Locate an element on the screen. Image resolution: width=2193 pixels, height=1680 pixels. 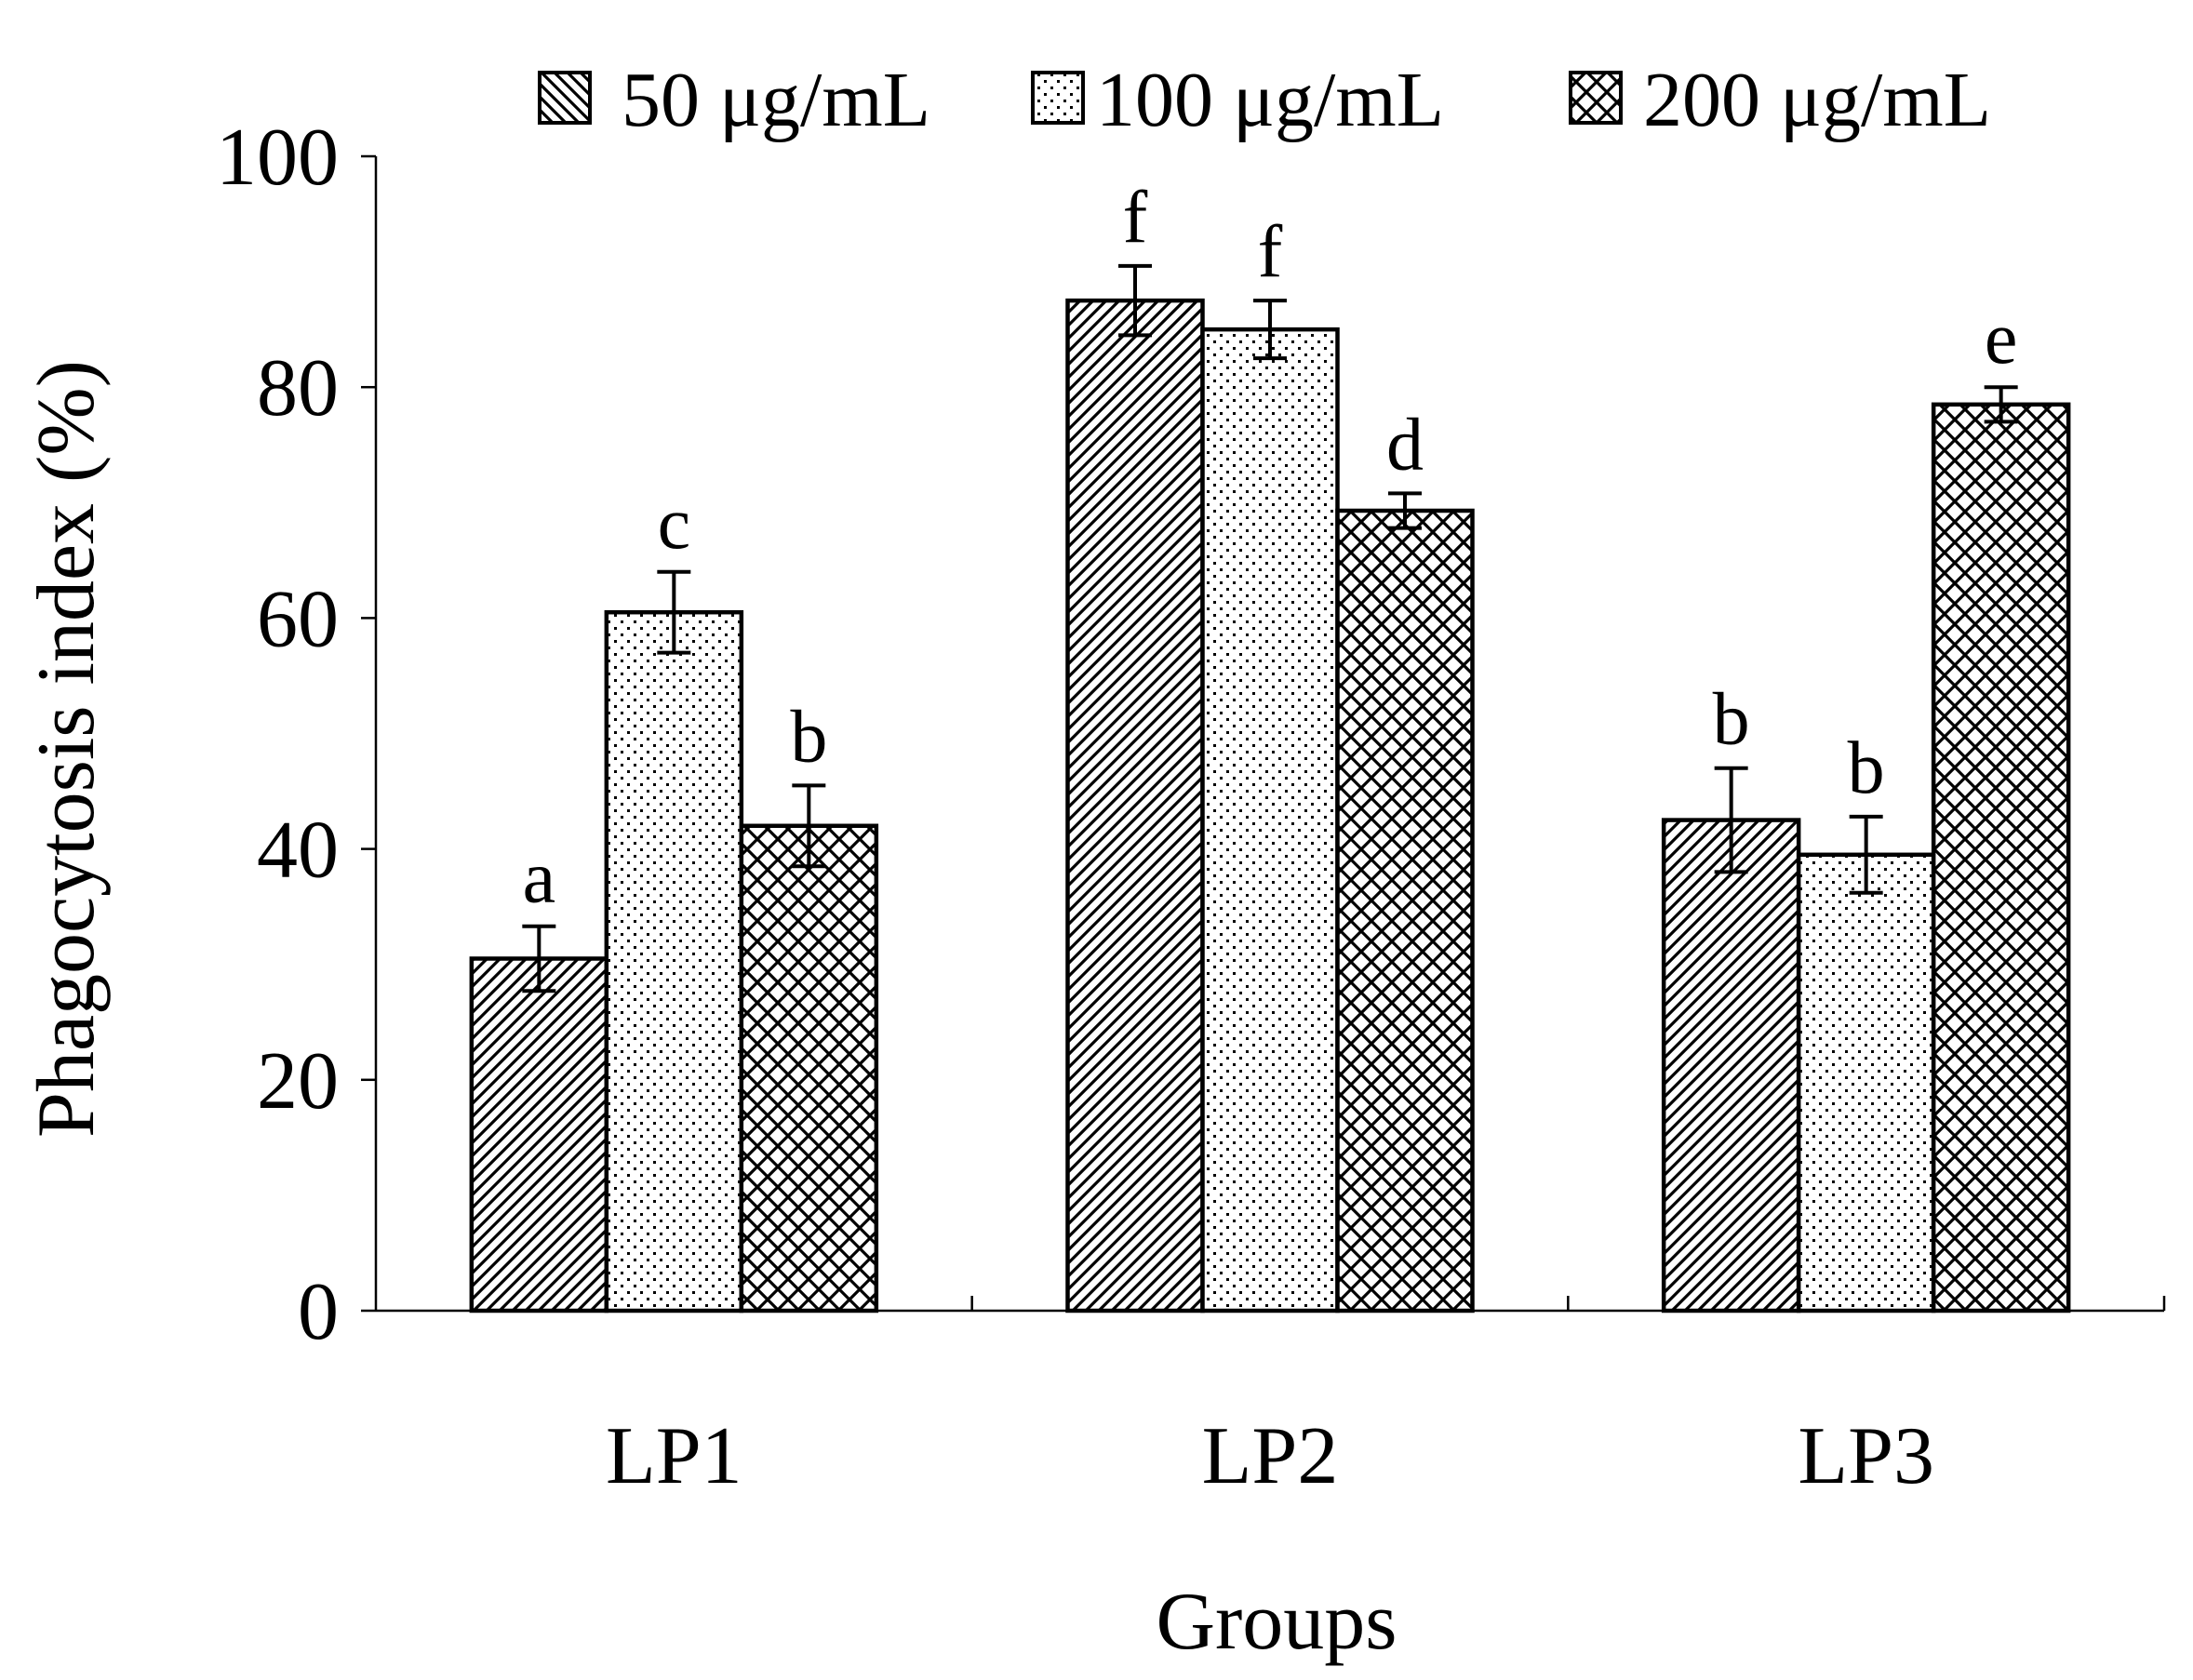
significance-label: a is located at coordinates (539, 878).